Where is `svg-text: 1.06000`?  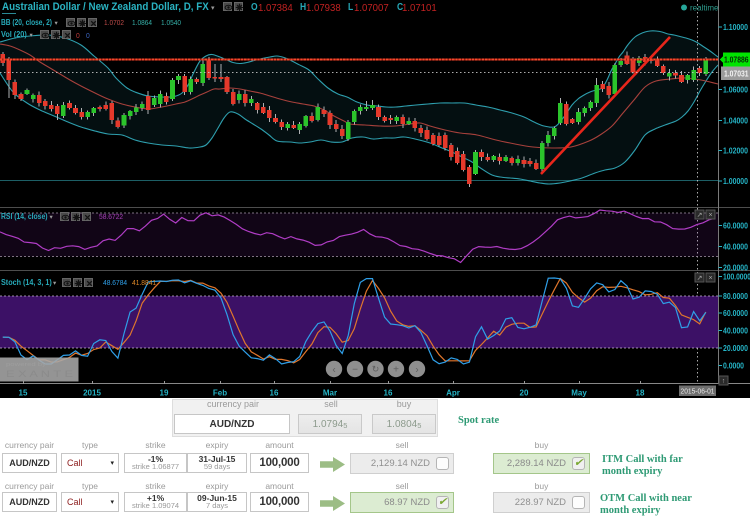 svg-text: 1.06000 is located at coordinates (735, 90).